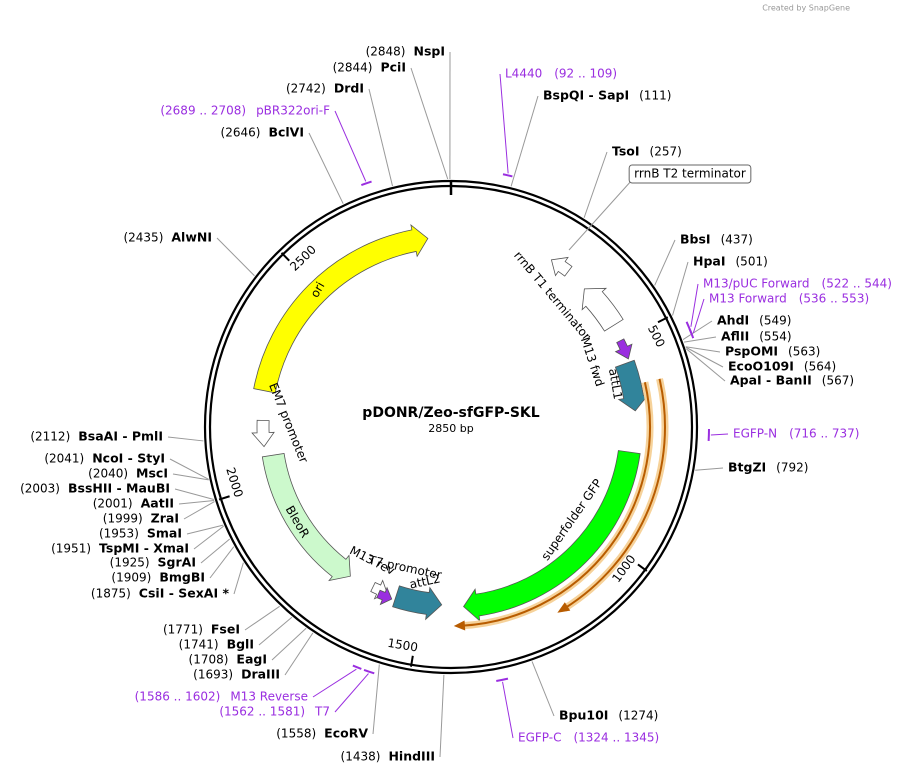 This screenshot has height=775, width=910. Describe the element at coordinates (119, 534) in the screenshot. I see `site-position: (1953)` at that location.